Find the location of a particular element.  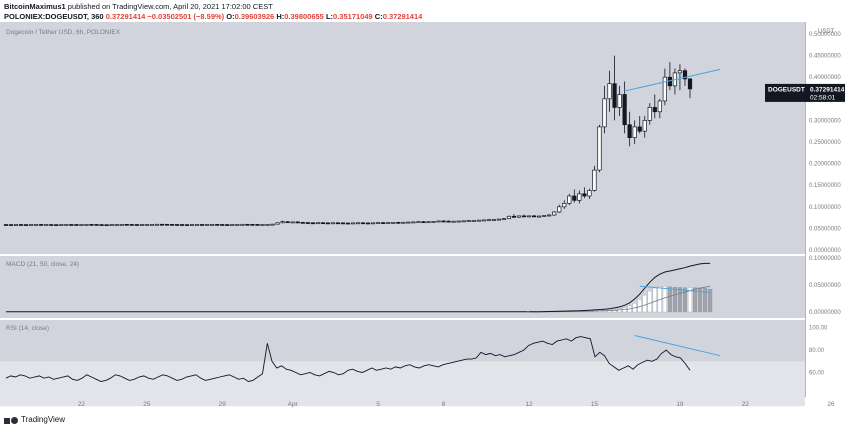

macd-line is located at coordinates (620, 287).